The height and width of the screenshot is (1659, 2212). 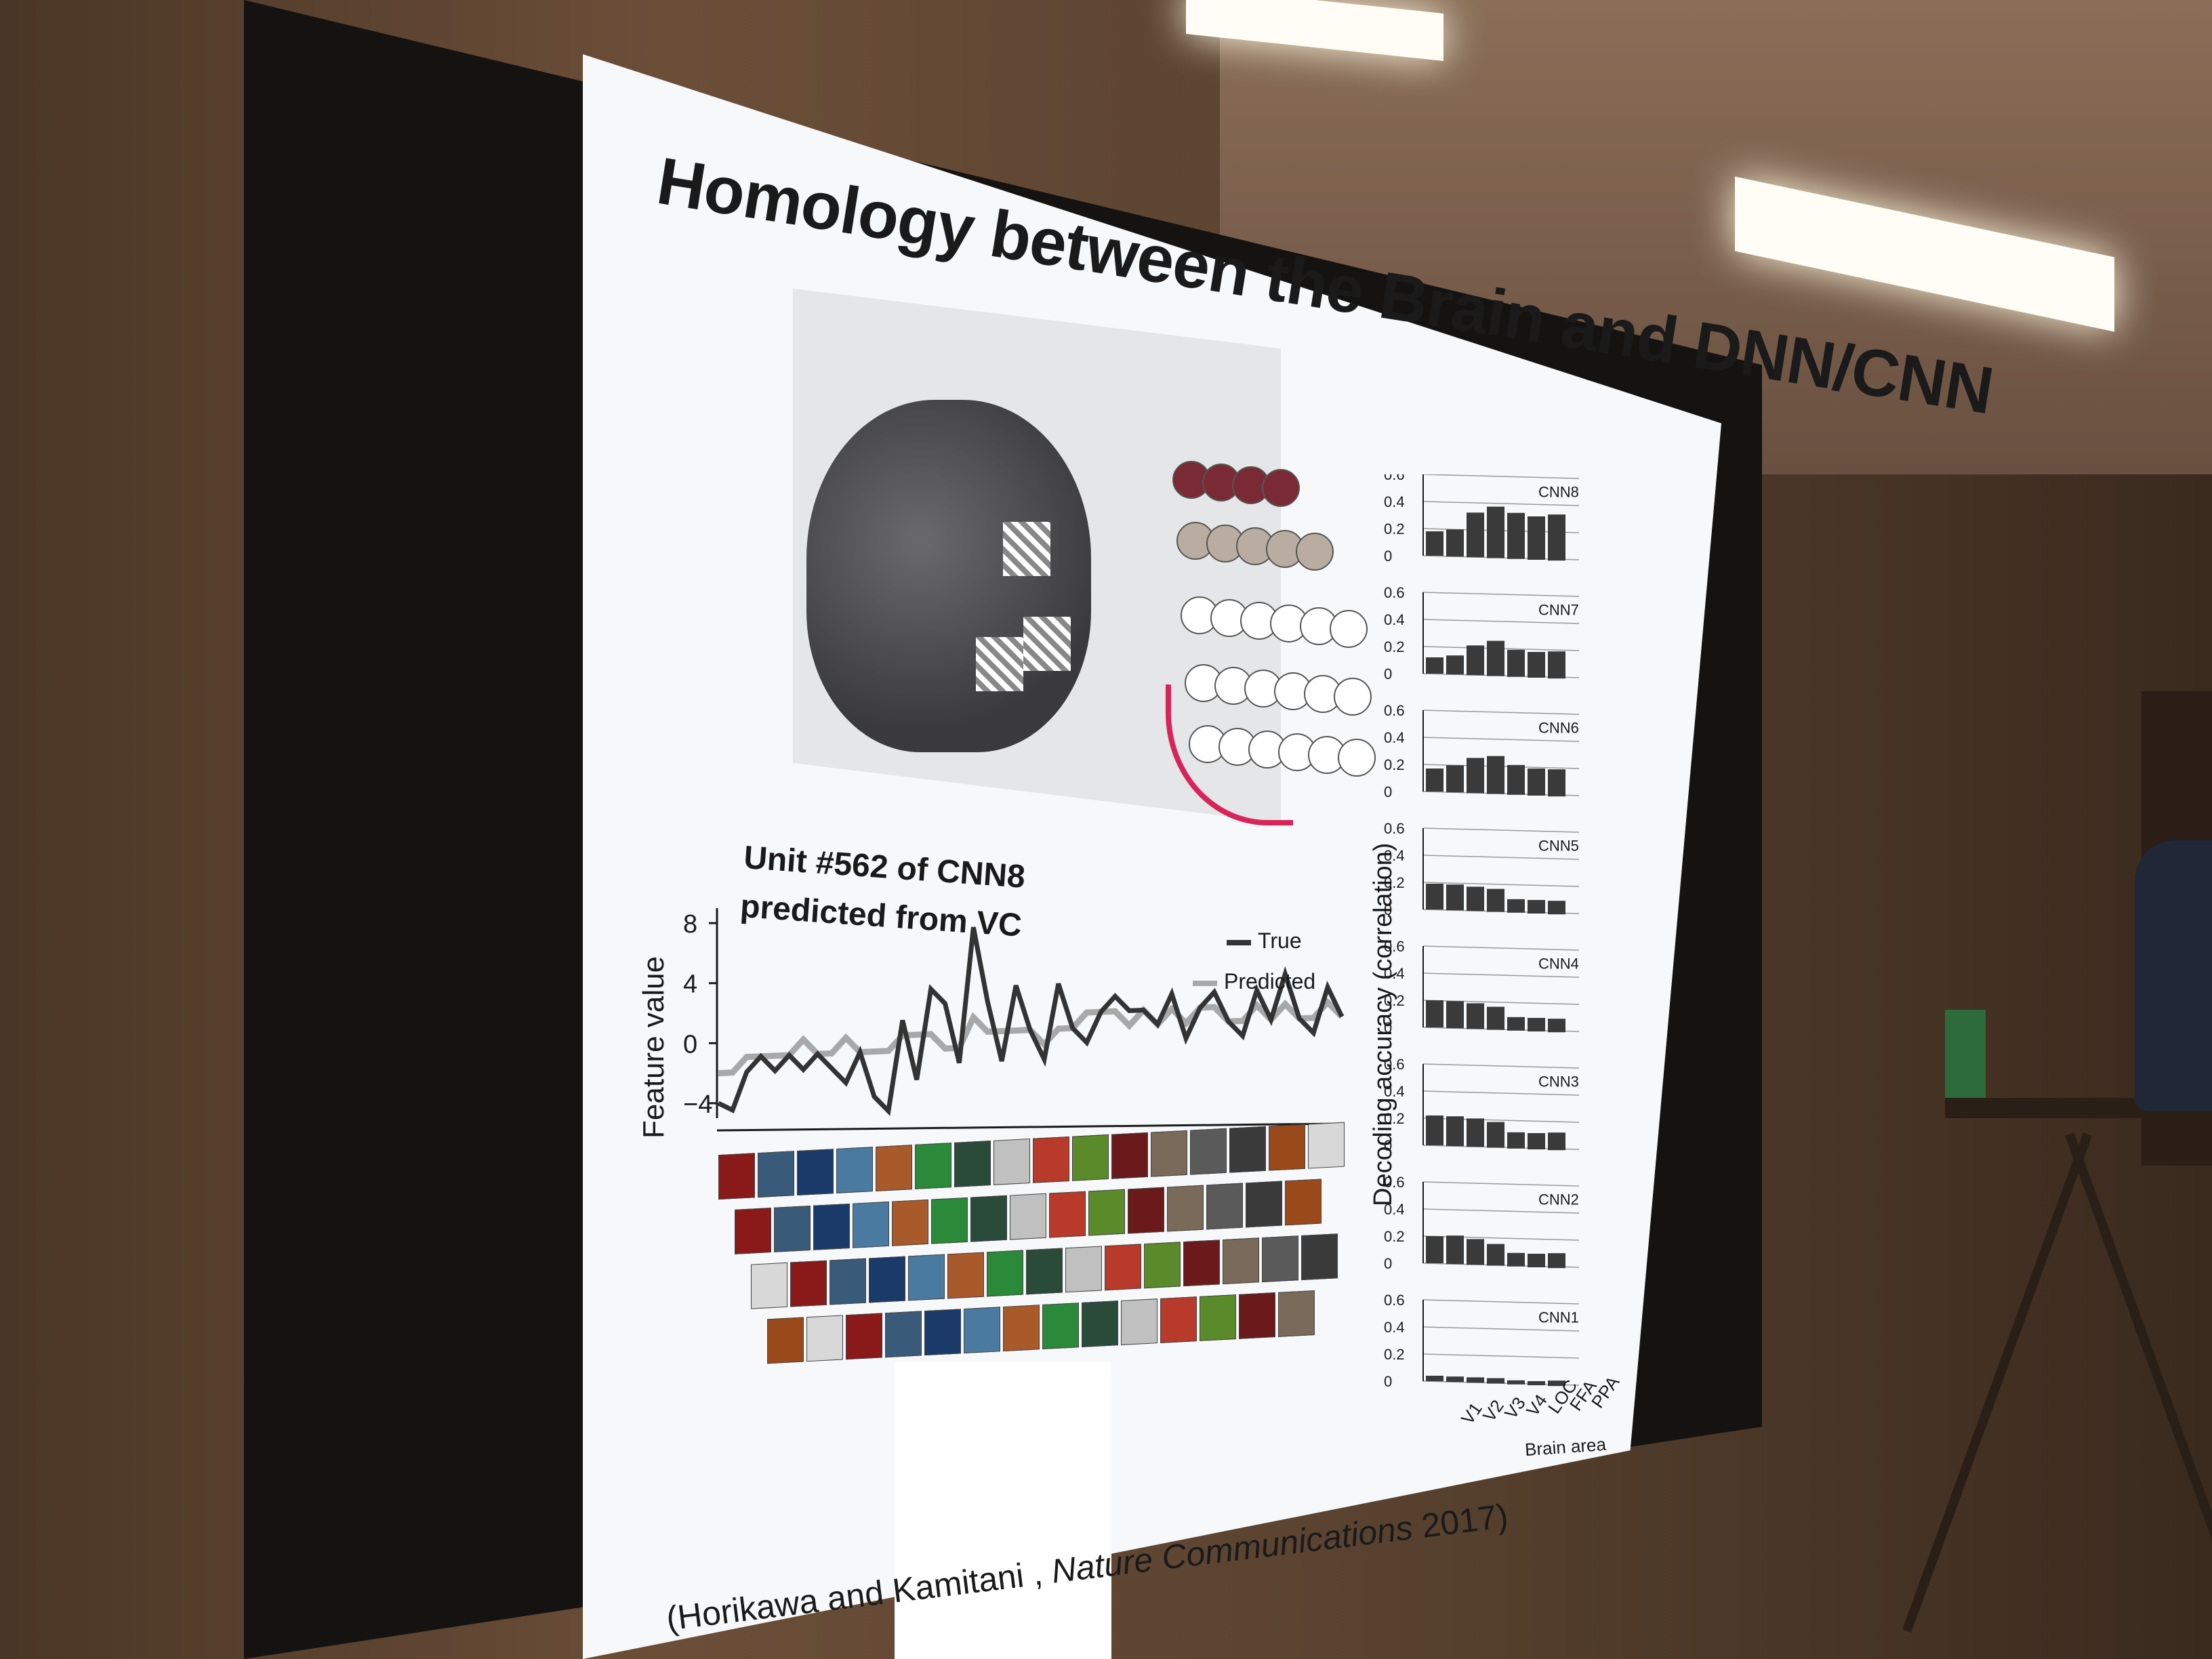 What do you see at coordinates (1559, 847) in the screenshot?
I see `panel-label: CNN5` at bounding box center [1559, 847].